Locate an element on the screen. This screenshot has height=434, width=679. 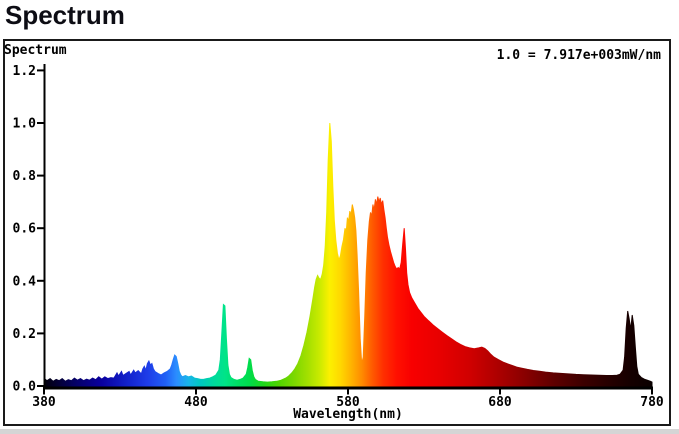
y-tick-label: 0.0 is located at coordinates (25, 387).